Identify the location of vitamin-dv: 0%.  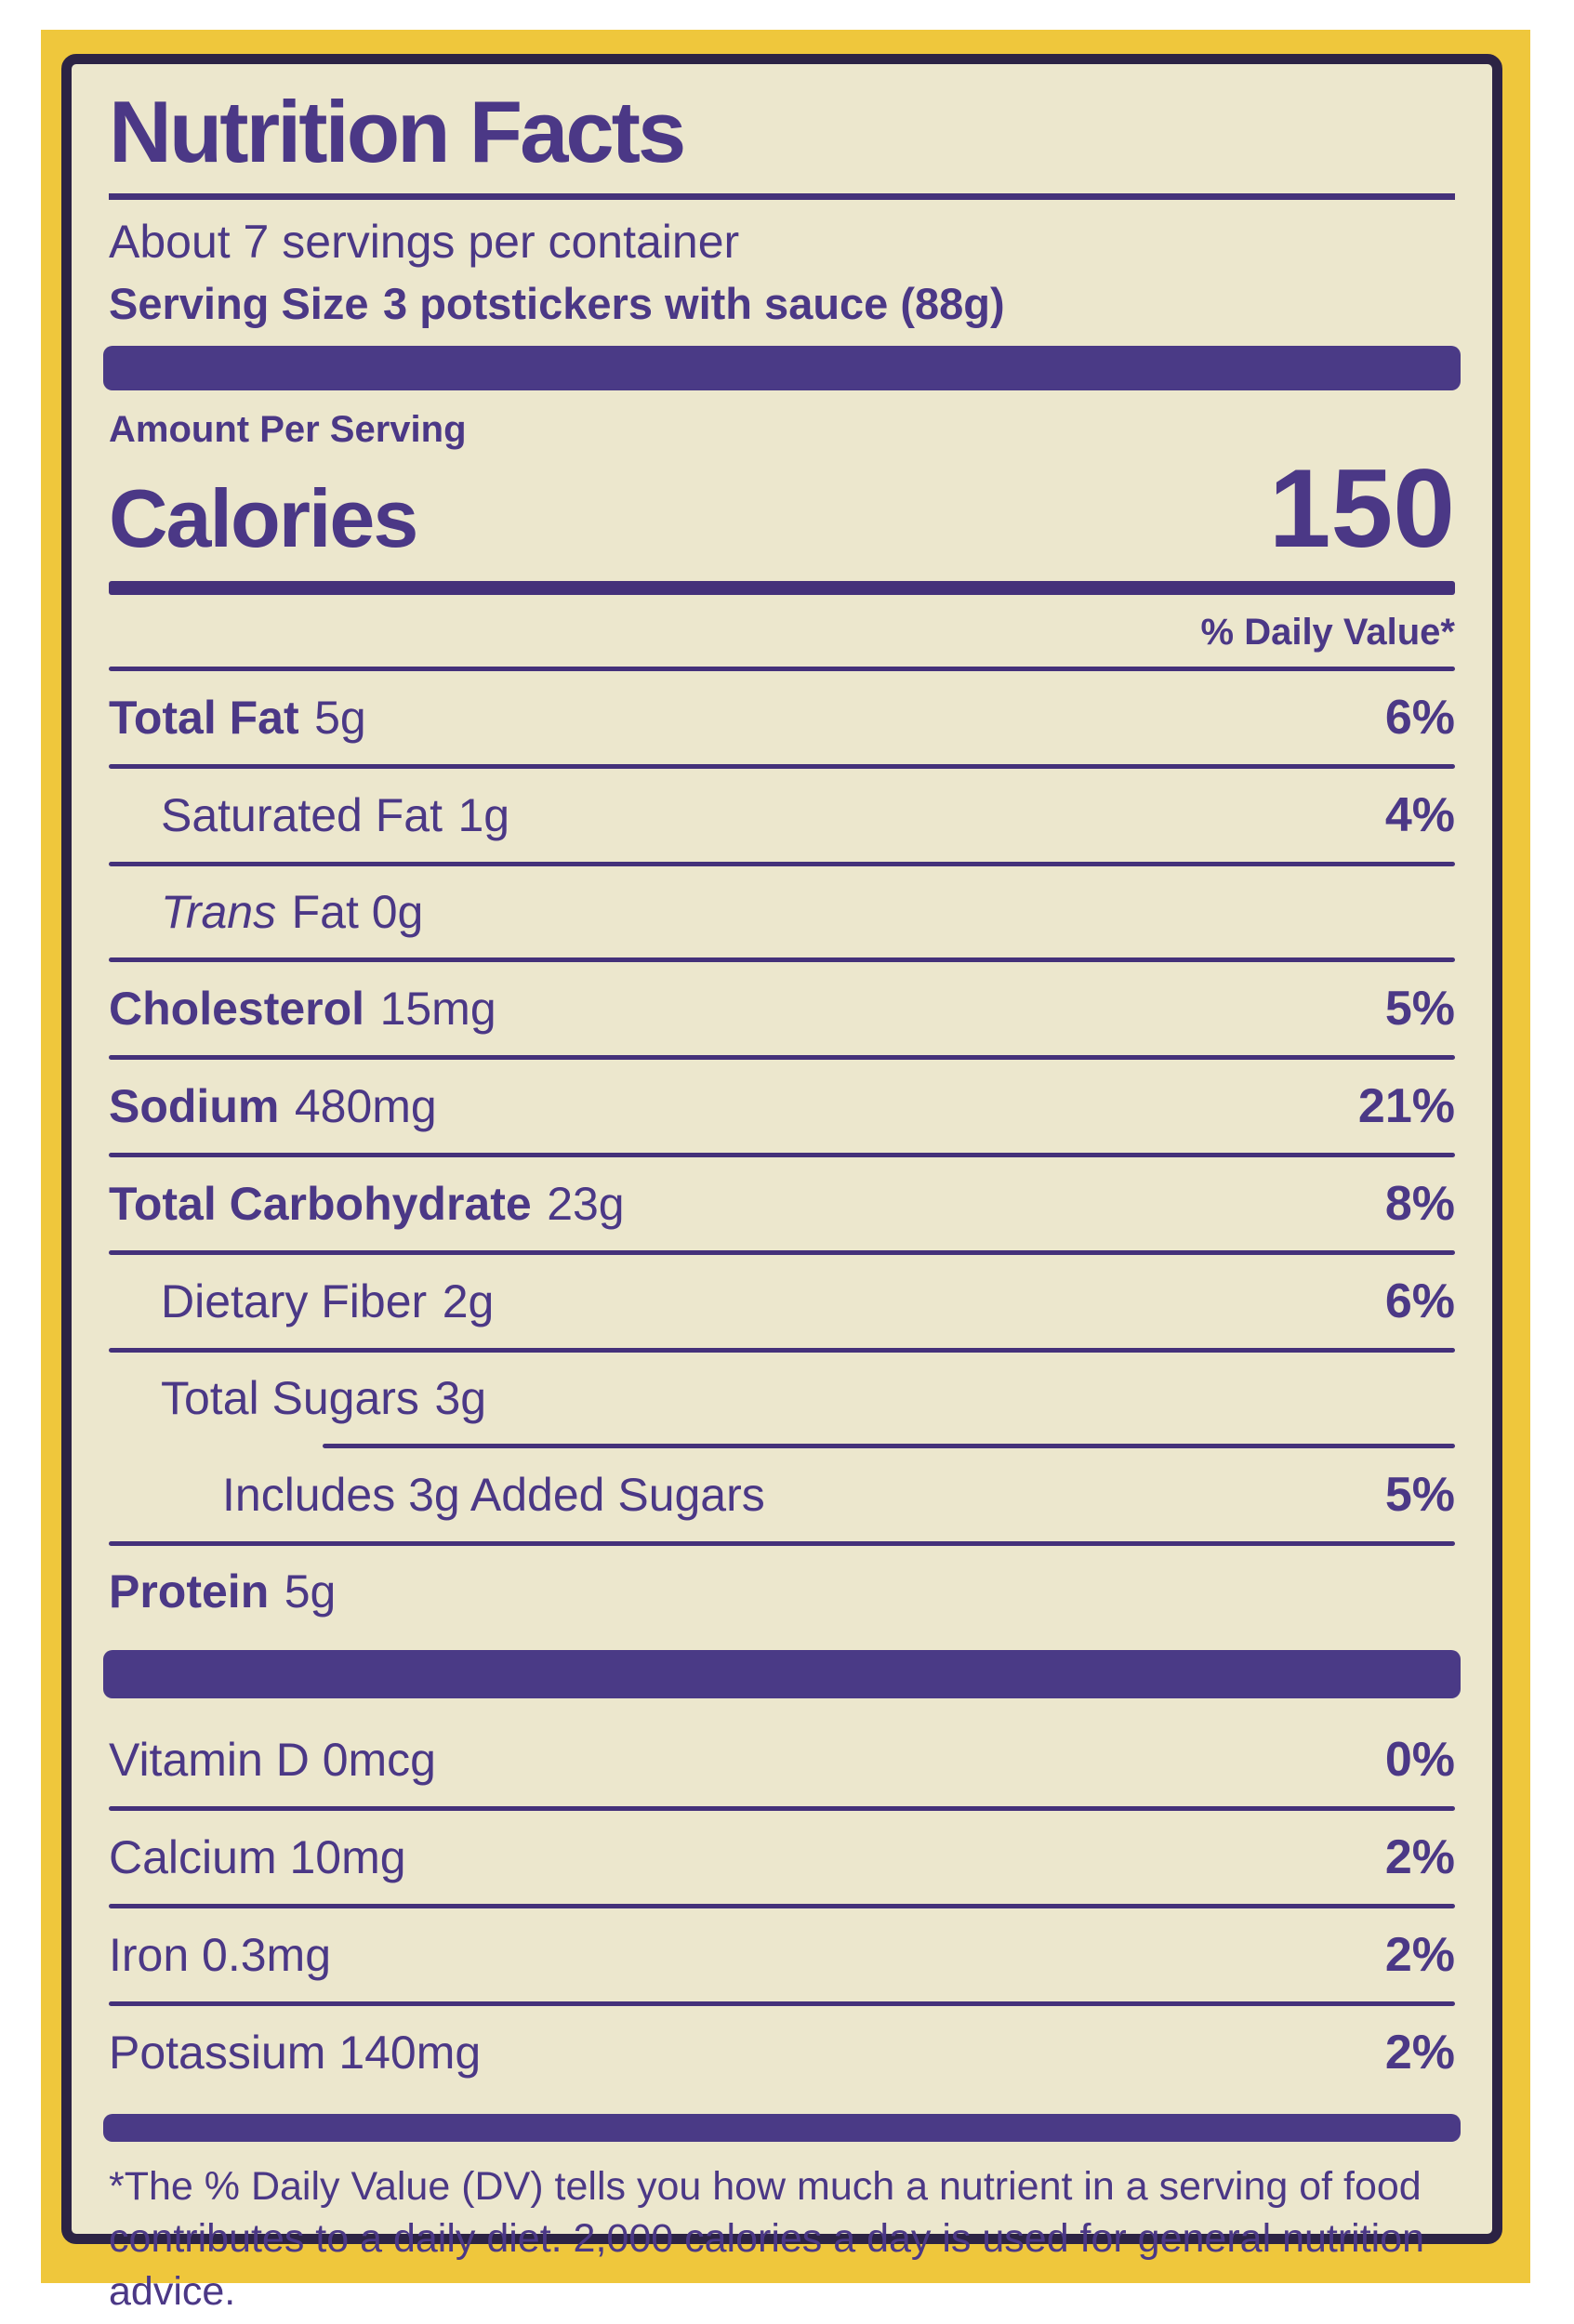
(1419, 1759).